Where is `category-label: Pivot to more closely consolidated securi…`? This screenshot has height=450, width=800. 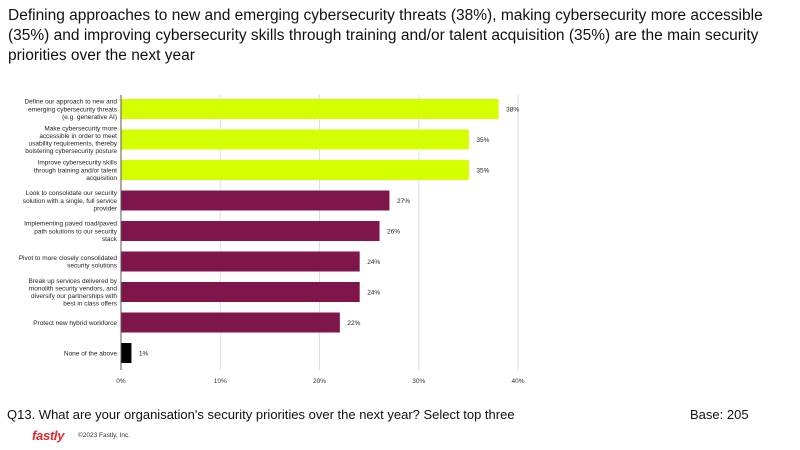
category-label: Pivot to more closely consolidated securi… is located at coordinates (68, 262).